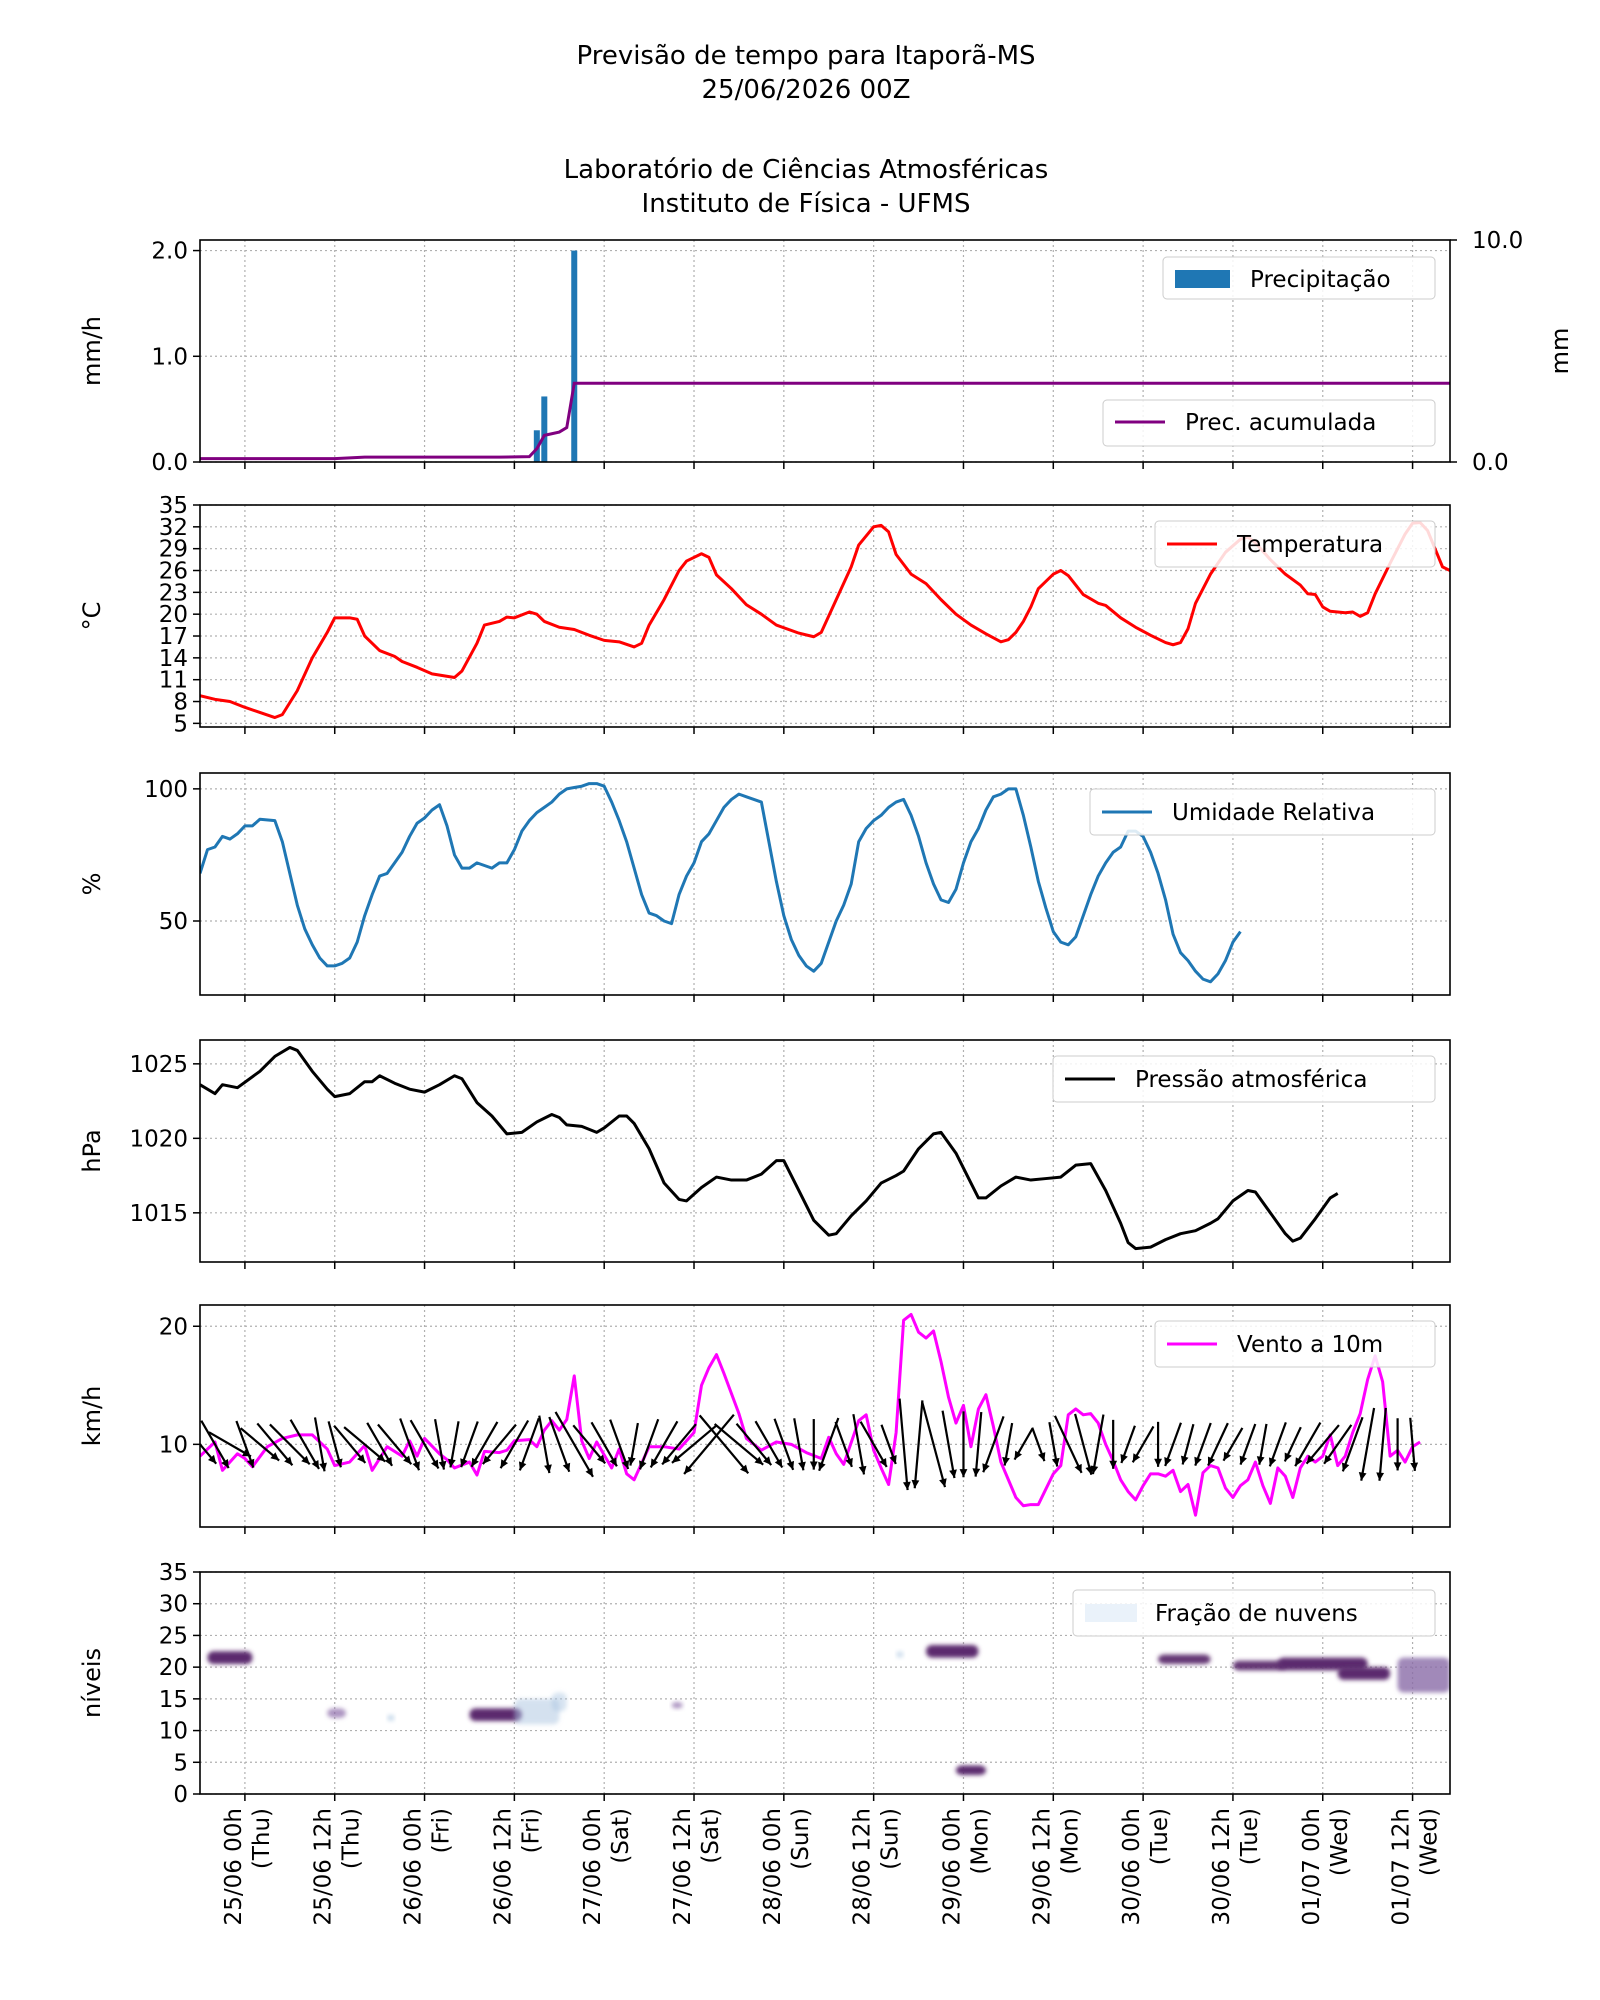 Image resolution: width=1600 pixels, height=2000 pixels. Describe the element at coordinates (1056, 1866) in the screenshot. I see `x-tick-label-group: 29/06 12h (Mon)` at that location.